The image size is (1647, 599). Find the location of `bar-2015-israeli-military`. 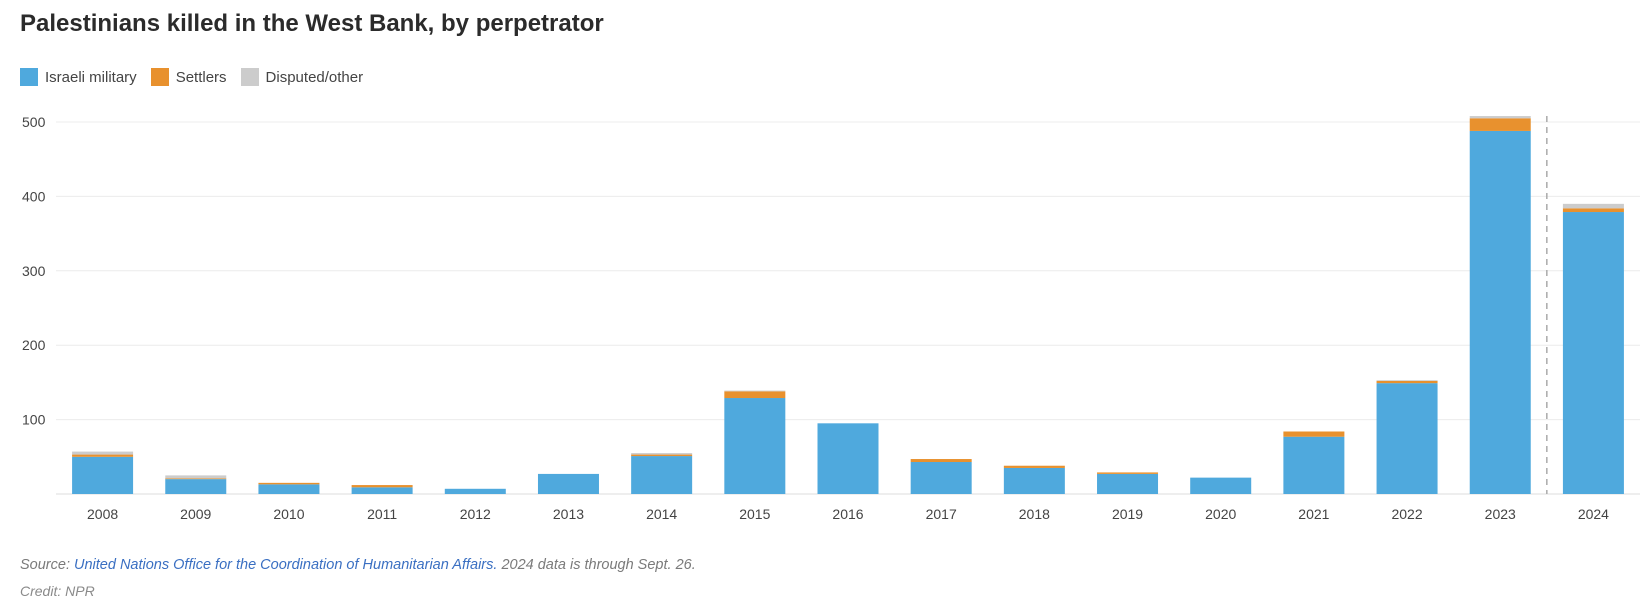

bar-2015-israeli-military is located at coordinates (755, 446).